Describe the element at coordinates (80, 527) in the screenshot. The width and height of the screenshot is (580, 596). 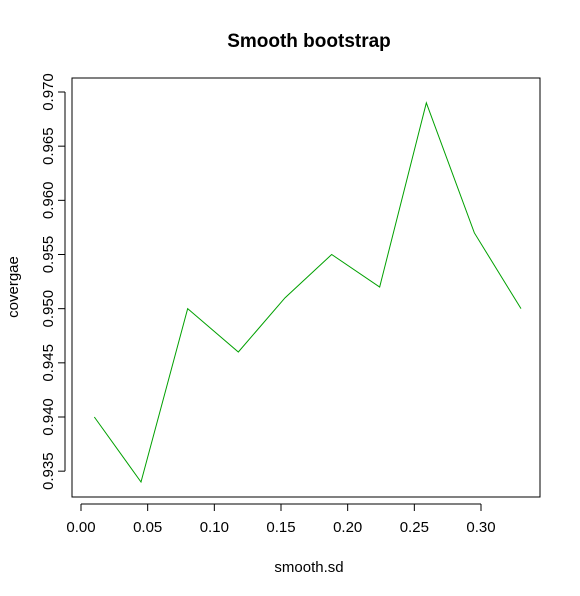
I see `x-tick-label: 0.00` at that location.